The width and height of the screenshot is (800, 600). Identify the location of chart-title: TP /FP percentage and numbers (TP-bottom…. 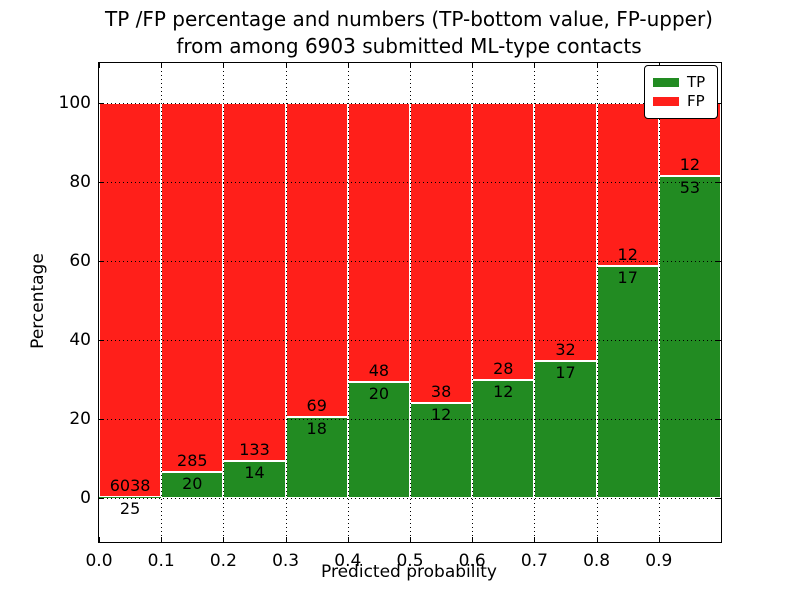
(409, 33).